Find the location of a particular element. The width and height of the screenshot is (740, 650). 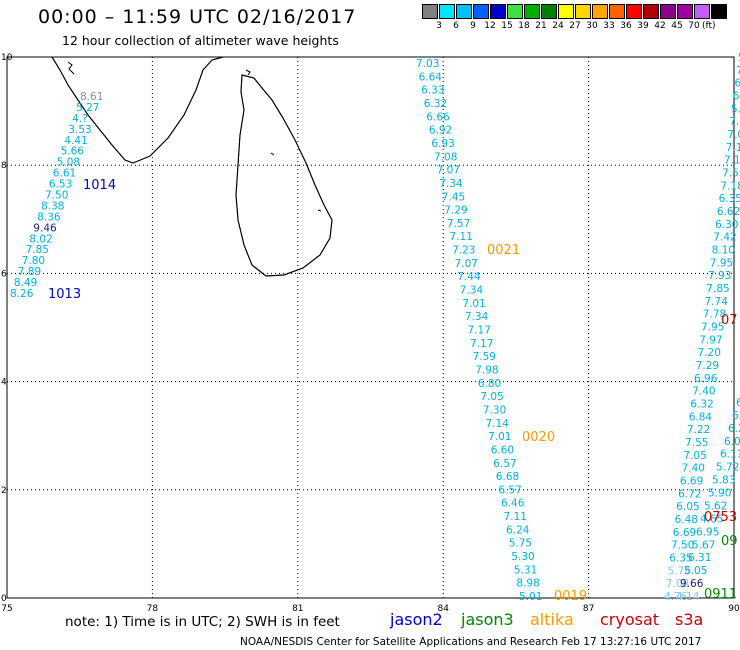

wave-height-value: 6.84 is located at coordinates (701, 417).